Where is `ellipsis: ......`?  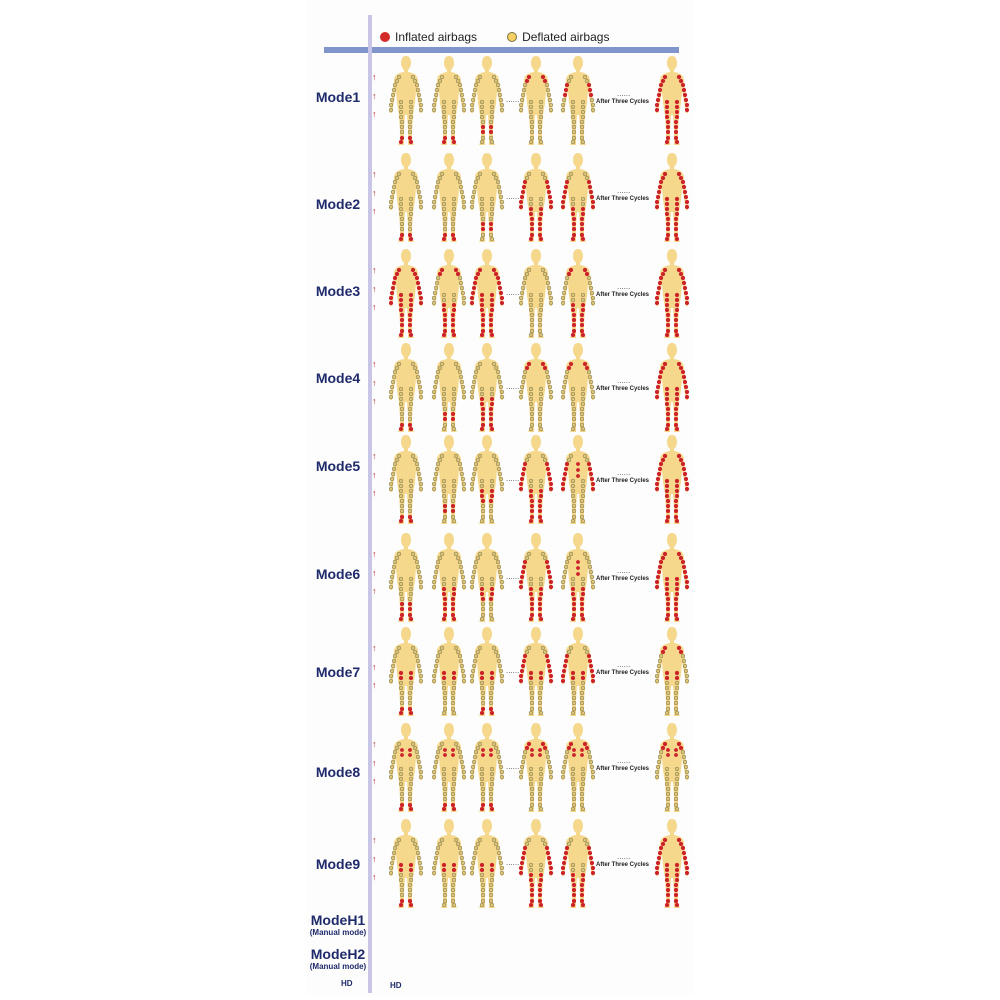 ellipsis: ...... is located at coordinates (513, 292).